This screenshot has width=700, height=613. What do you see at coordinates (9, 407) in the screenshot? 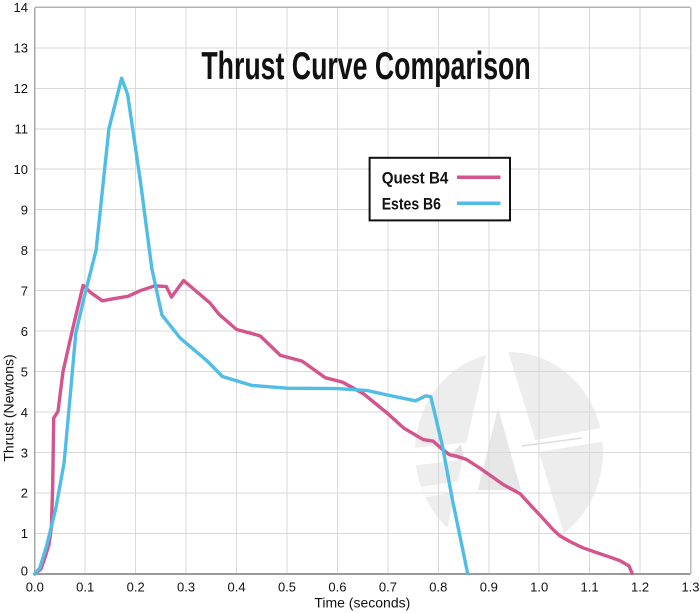
I see `svg-text: Thrust (Newtons)` at bounding box center [9, 407].